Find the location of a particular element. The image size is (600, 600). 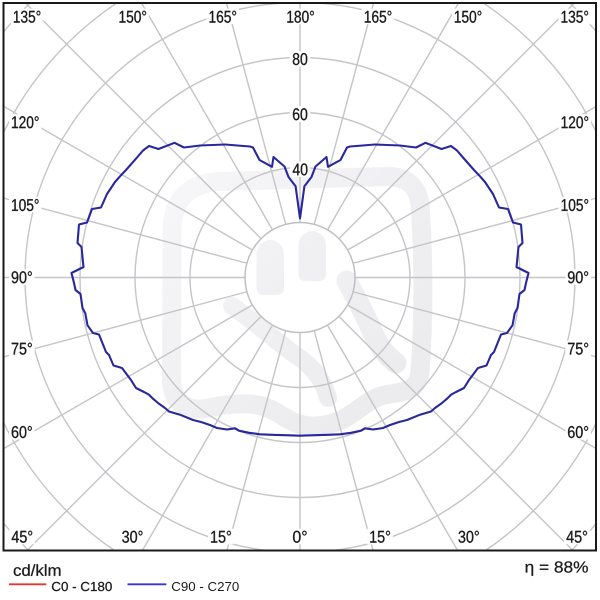

svg-text: C90 - C270 is located at coordinates (205, 586).